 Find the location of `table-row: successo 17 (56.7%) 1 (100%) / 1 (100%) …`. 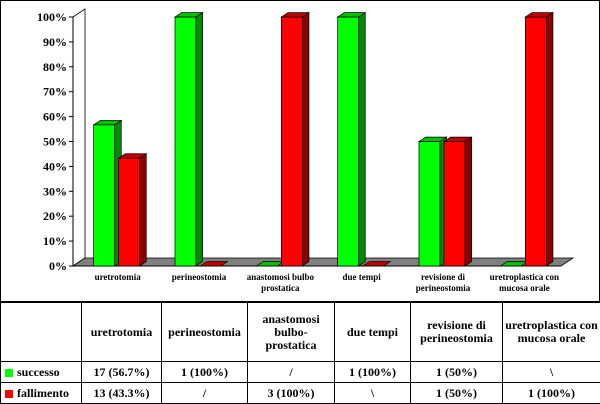

table-row: successo 17 (56.7%) 1 (100%) / 1 (100%) … is located at coordinates (300, 372).